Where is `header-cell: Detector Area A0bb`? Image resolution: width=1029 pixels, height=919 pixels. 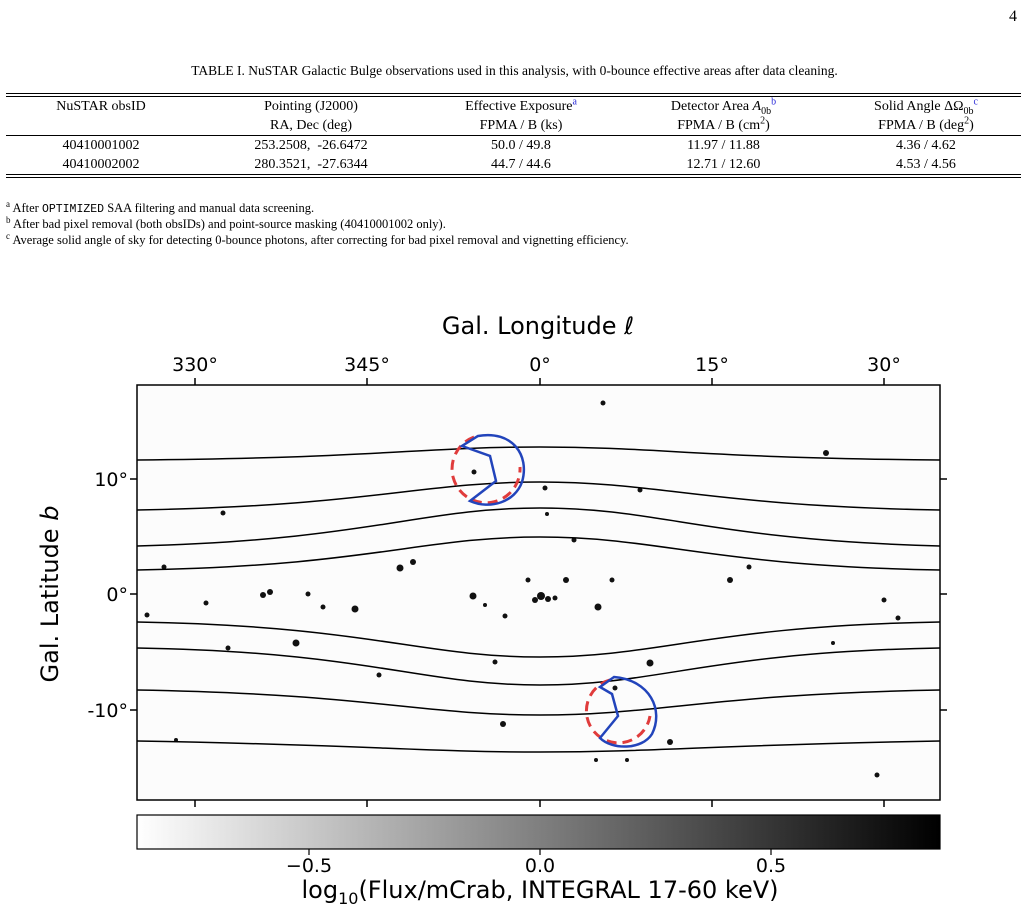 header-cell: Detector Area A0bb is located at coordinates (723, 105).